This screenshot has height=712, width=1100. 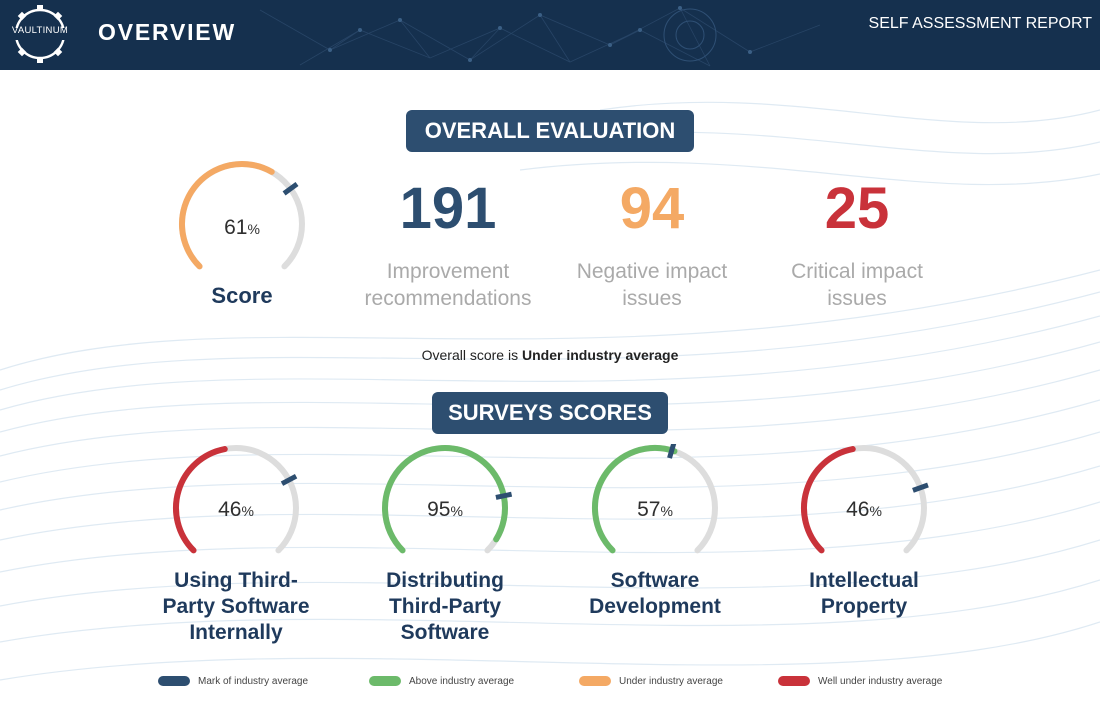 I want to click on legend-item-industry-average-mark: Mark of industry average, so click(x=233, y=681).